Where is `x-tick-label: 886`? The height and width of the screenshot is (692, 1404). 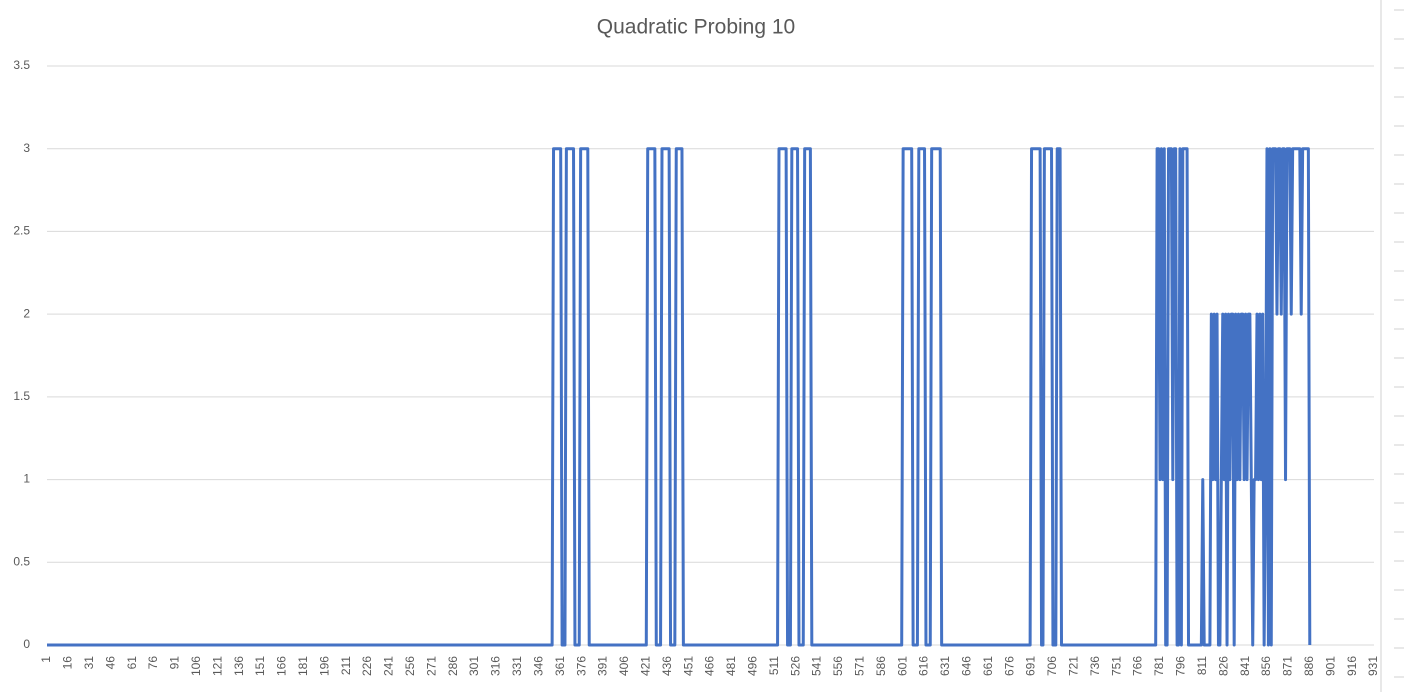
x-tick-label: 886 is located at coordinates (1309, 666).